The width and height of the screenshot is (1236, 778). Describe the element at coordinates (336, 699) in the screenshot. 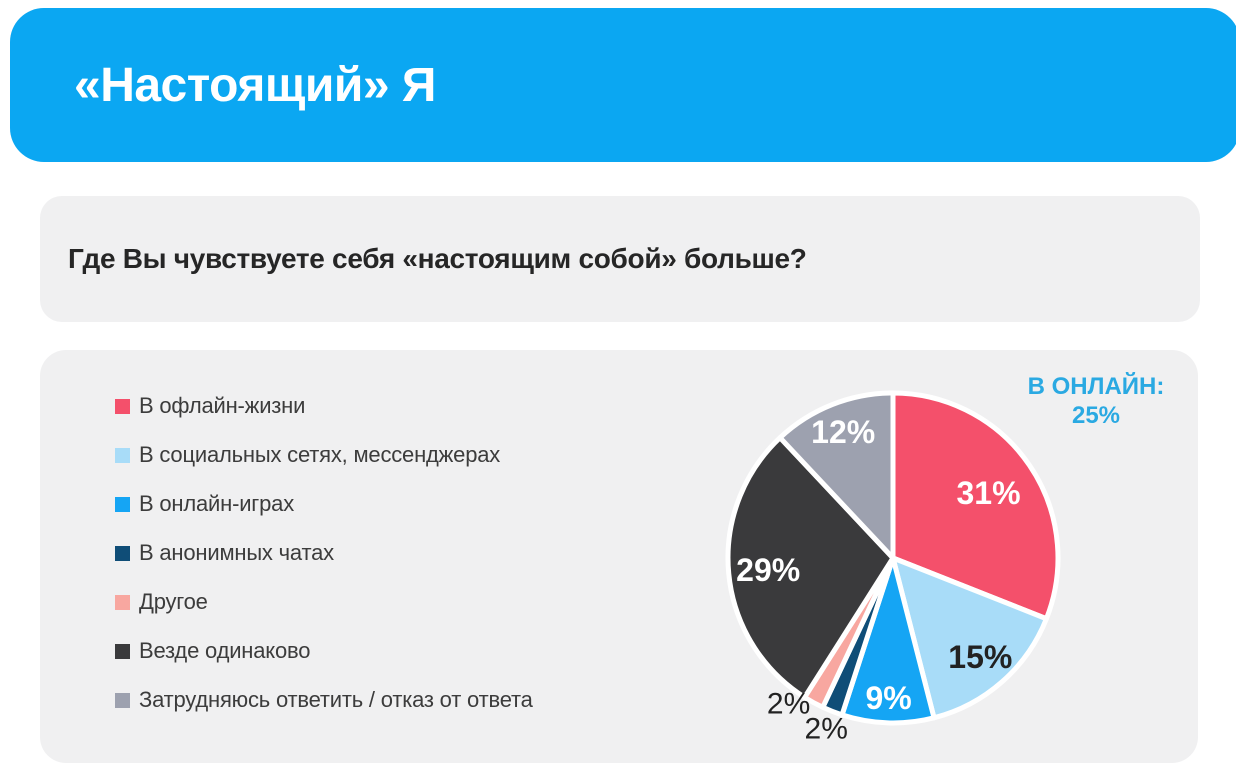

I see `legend-label: Затрудняюсь ответить / отказ от ответа` at that location.